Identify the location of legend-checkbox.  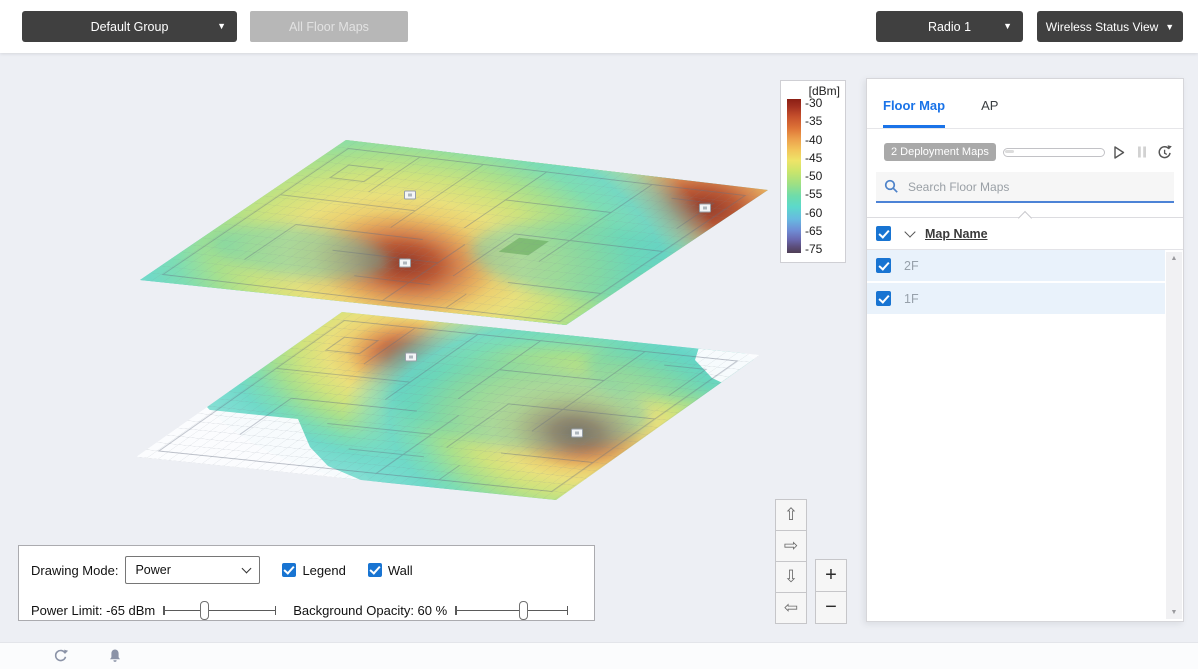
(289, 570).